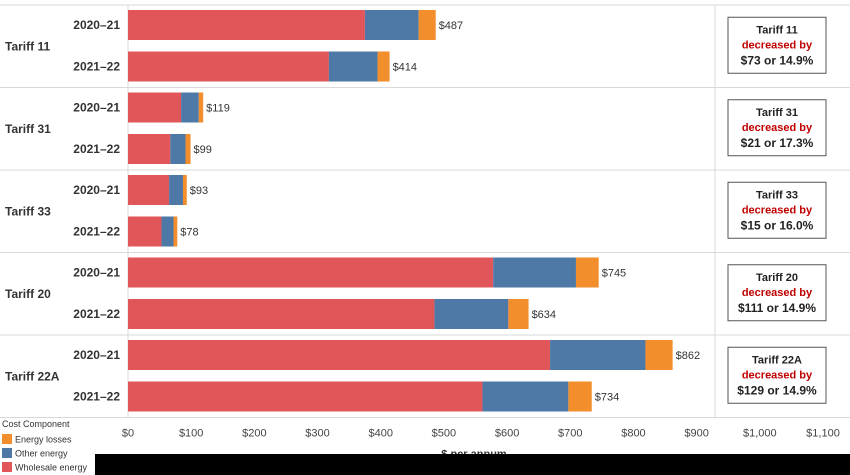  What do you see at coordinates (444, 434) in the screenshot?
I see `x-tick-label: $500` at bounding box center [444, 434].